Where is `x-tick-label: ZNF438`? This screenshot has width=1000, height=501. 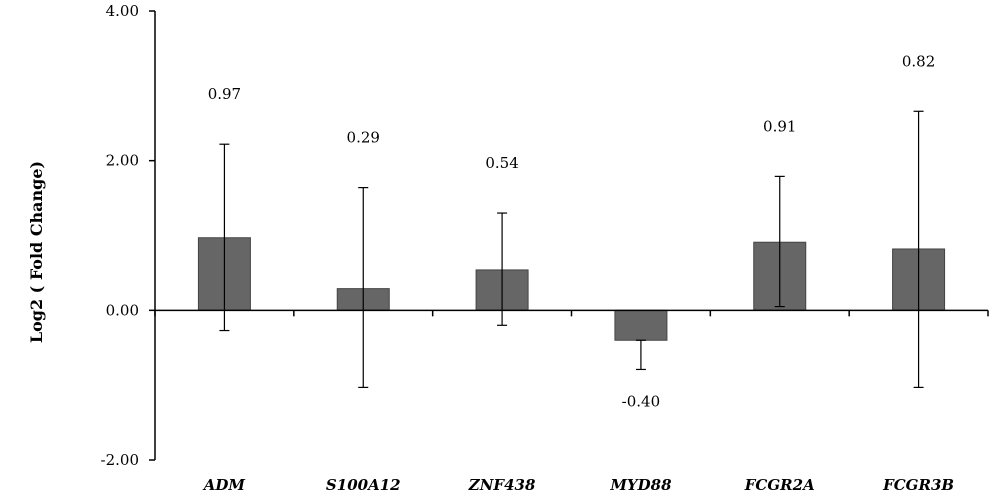 x-tick-label: ZNF438 is located at coordinates (502, 485).